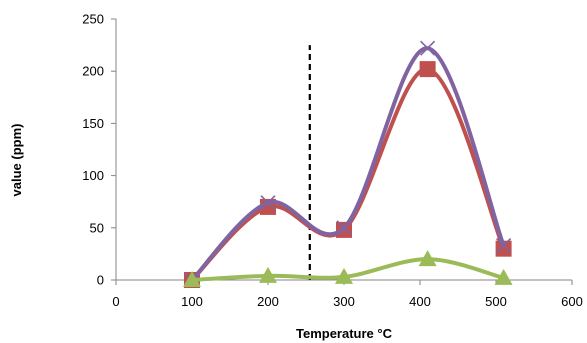  I want to click on y-axis-title: value (ppm), so click(16, 160).